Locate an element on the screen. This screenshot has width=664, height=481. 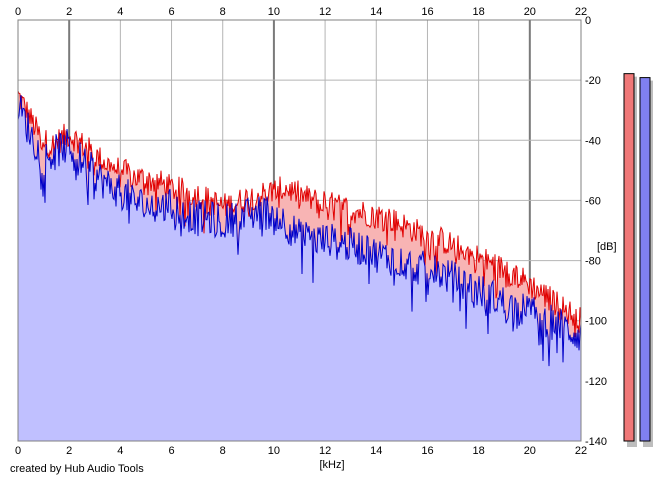
y-axis-label: [dB] is located at coordinates (607, 247).